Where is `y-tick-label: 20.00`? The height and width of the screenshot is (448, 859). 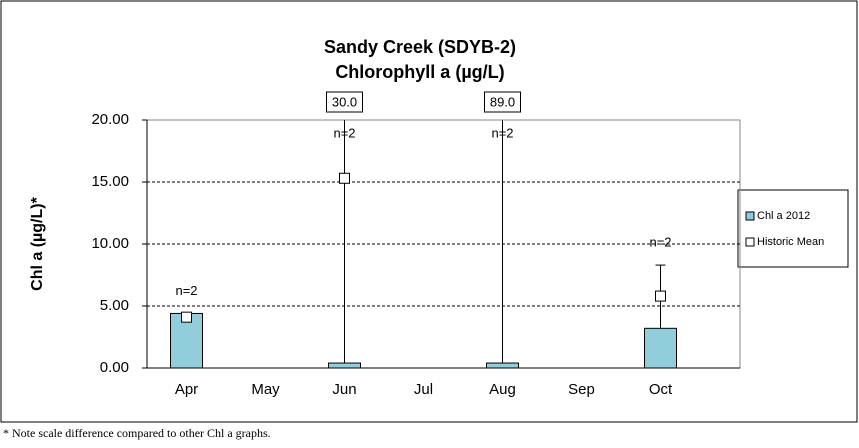 y-tick-label: 20.00 is located at coordinates (110, 119).